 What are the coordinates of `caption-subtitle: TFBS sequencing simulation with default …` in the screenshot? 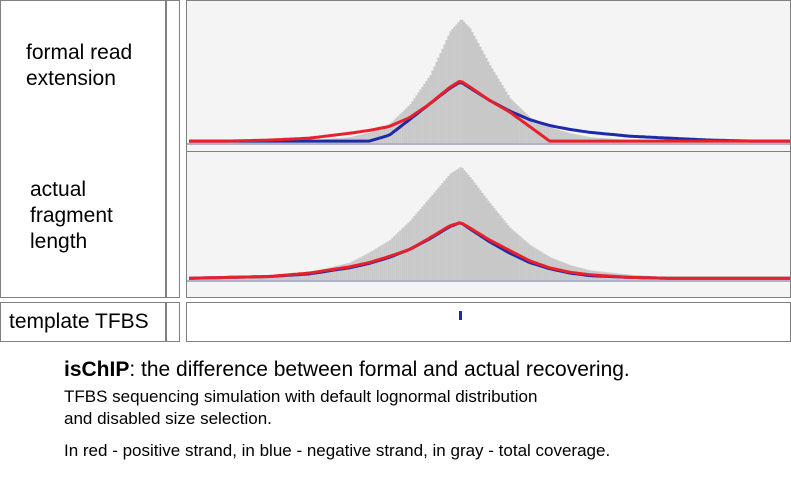 It's located at (374, 408).